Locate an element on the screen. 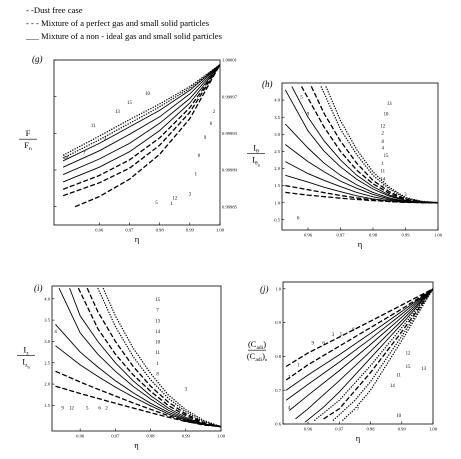 This screenshot has width=461, height=459. legend-prefix: ___ is located at coordinates (32, 36).